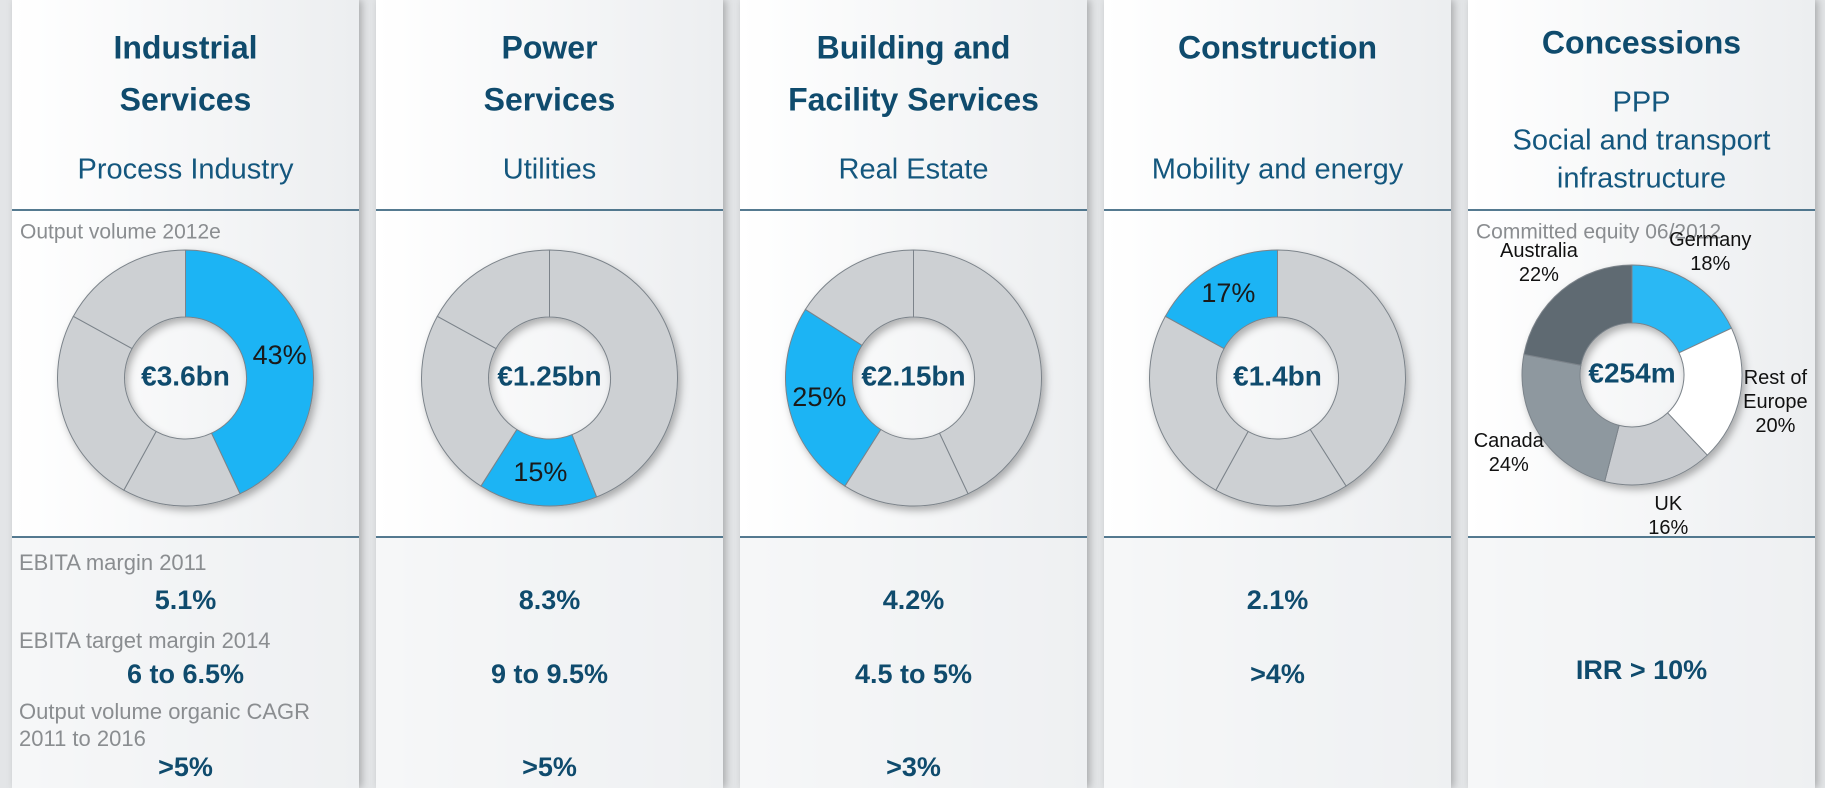 This screenshot has width=1825, height=788. I want to click on center-label: €1.4bn, so click(1277, 375).